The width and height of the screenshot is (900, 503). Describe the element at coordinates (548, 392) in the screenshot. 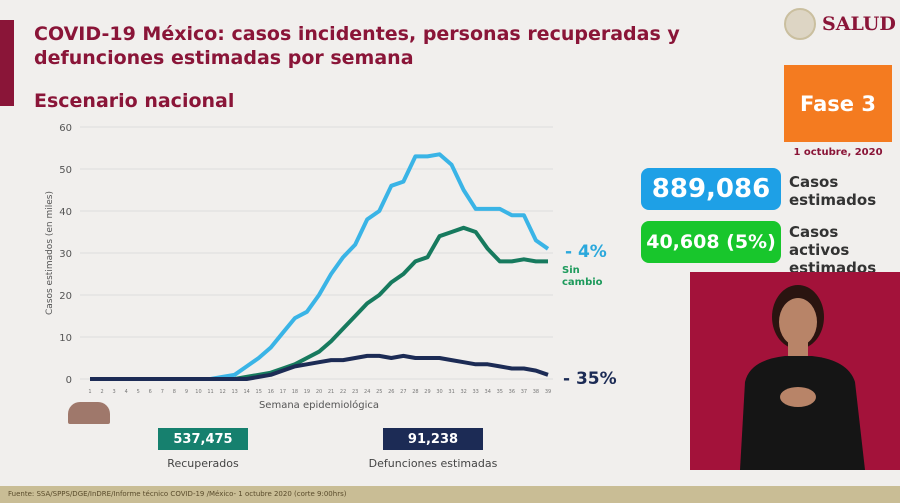

I see `x-tick-label: 39` at that location.